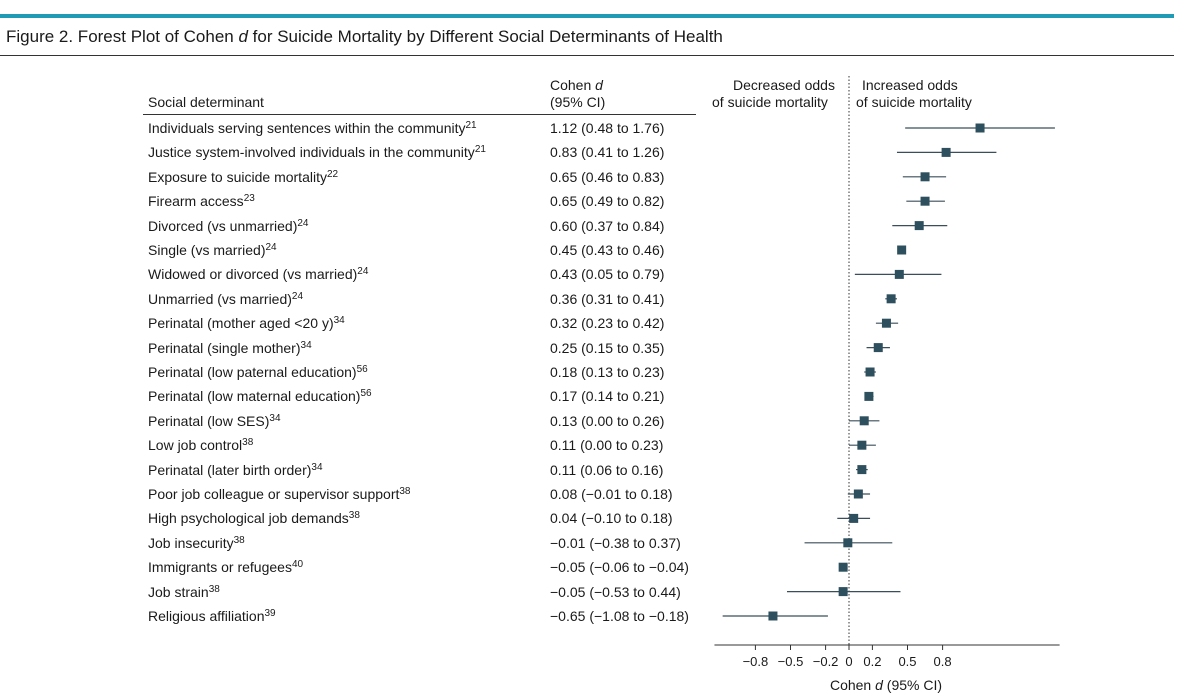 The width and height of the screenshot is (1200, 699). I want to click on header-cohen-d: Cohen d, so click(576, 85).